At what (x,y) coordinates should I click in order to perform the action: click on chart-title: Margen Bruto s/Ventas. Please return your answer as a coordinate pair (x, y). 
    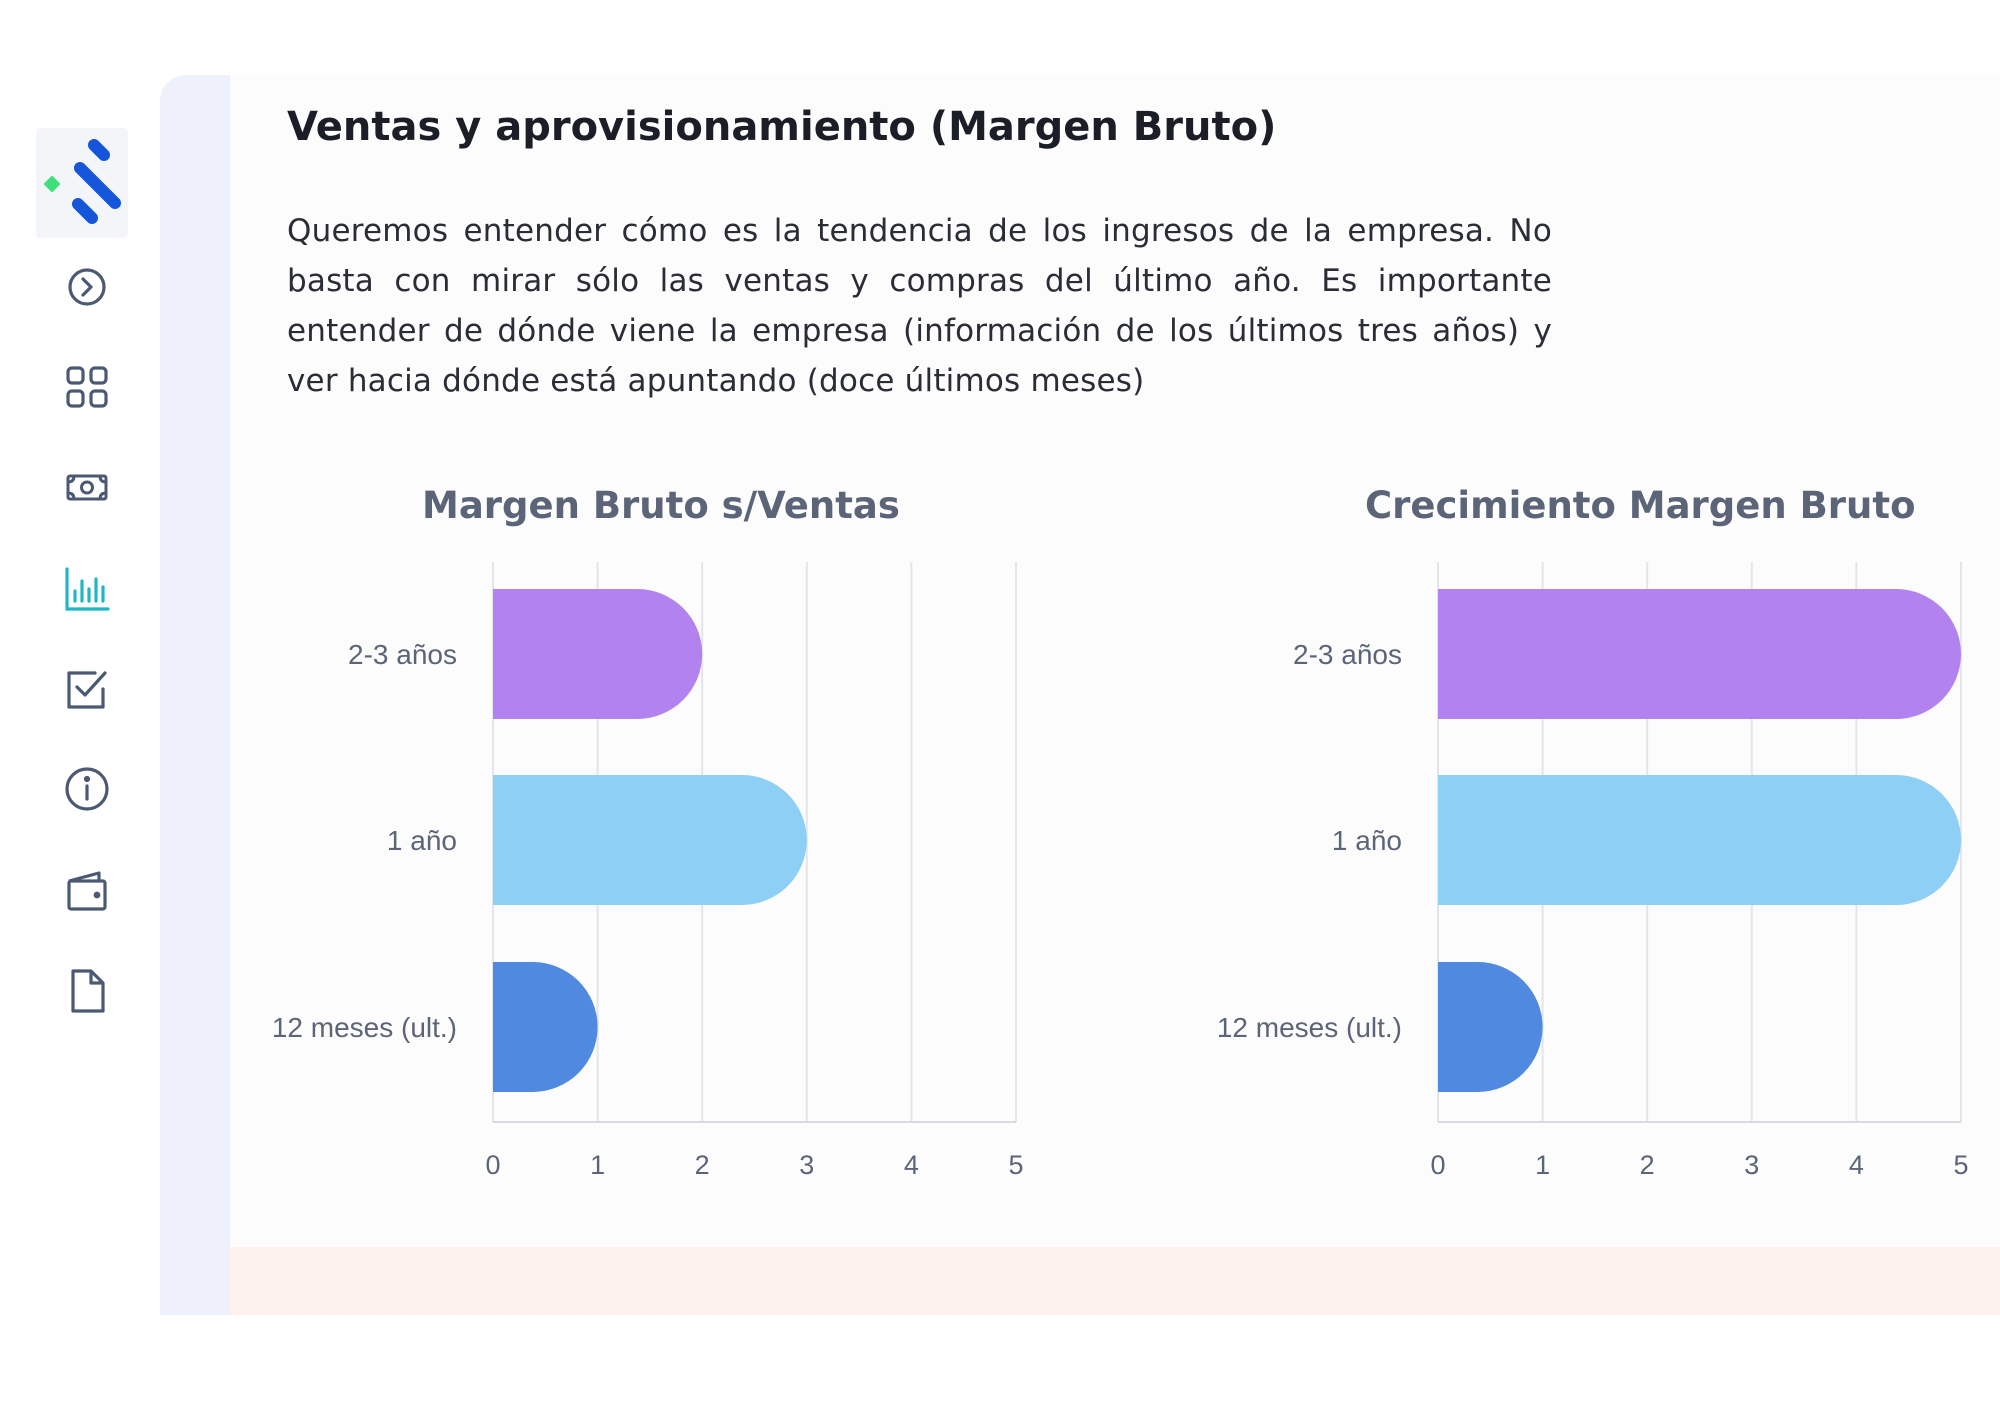
    Looking at the image, I should click on (661, 505).